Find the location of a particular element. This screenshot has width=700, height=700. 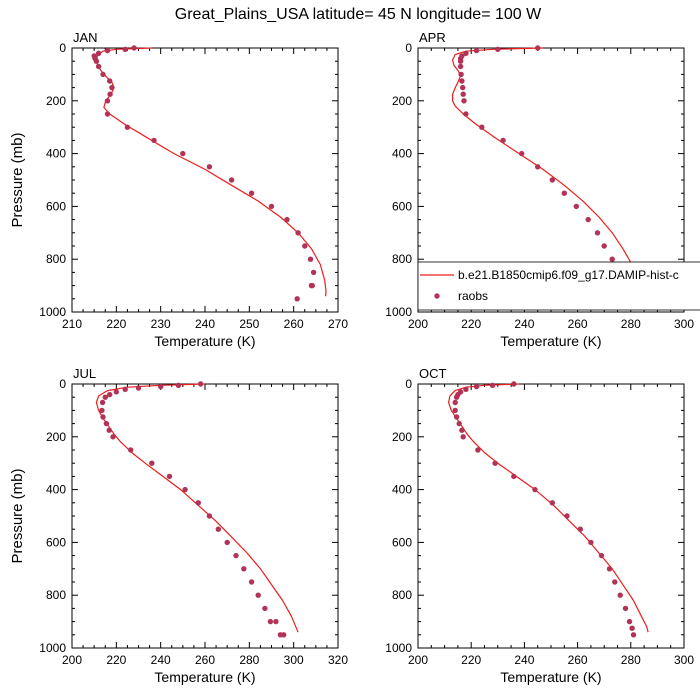

y-axis-label: Pressure (mb) is located at coordinates (17, 179).